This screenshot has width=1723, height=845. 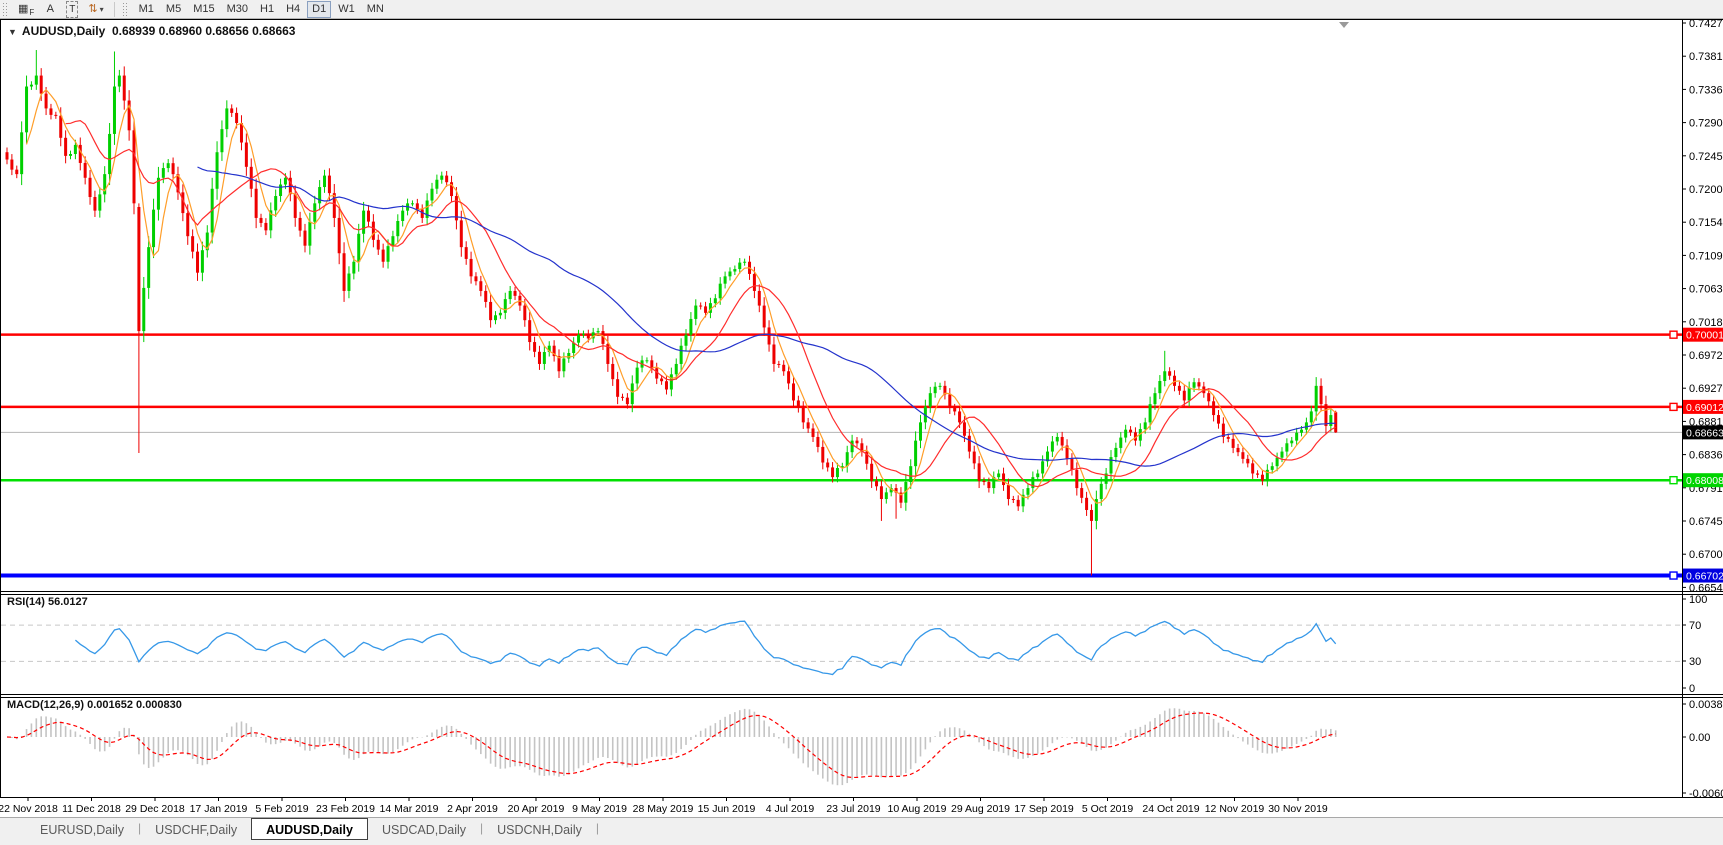 I want to click on grid-f-sub-label: F, so click(x=32, y=12).